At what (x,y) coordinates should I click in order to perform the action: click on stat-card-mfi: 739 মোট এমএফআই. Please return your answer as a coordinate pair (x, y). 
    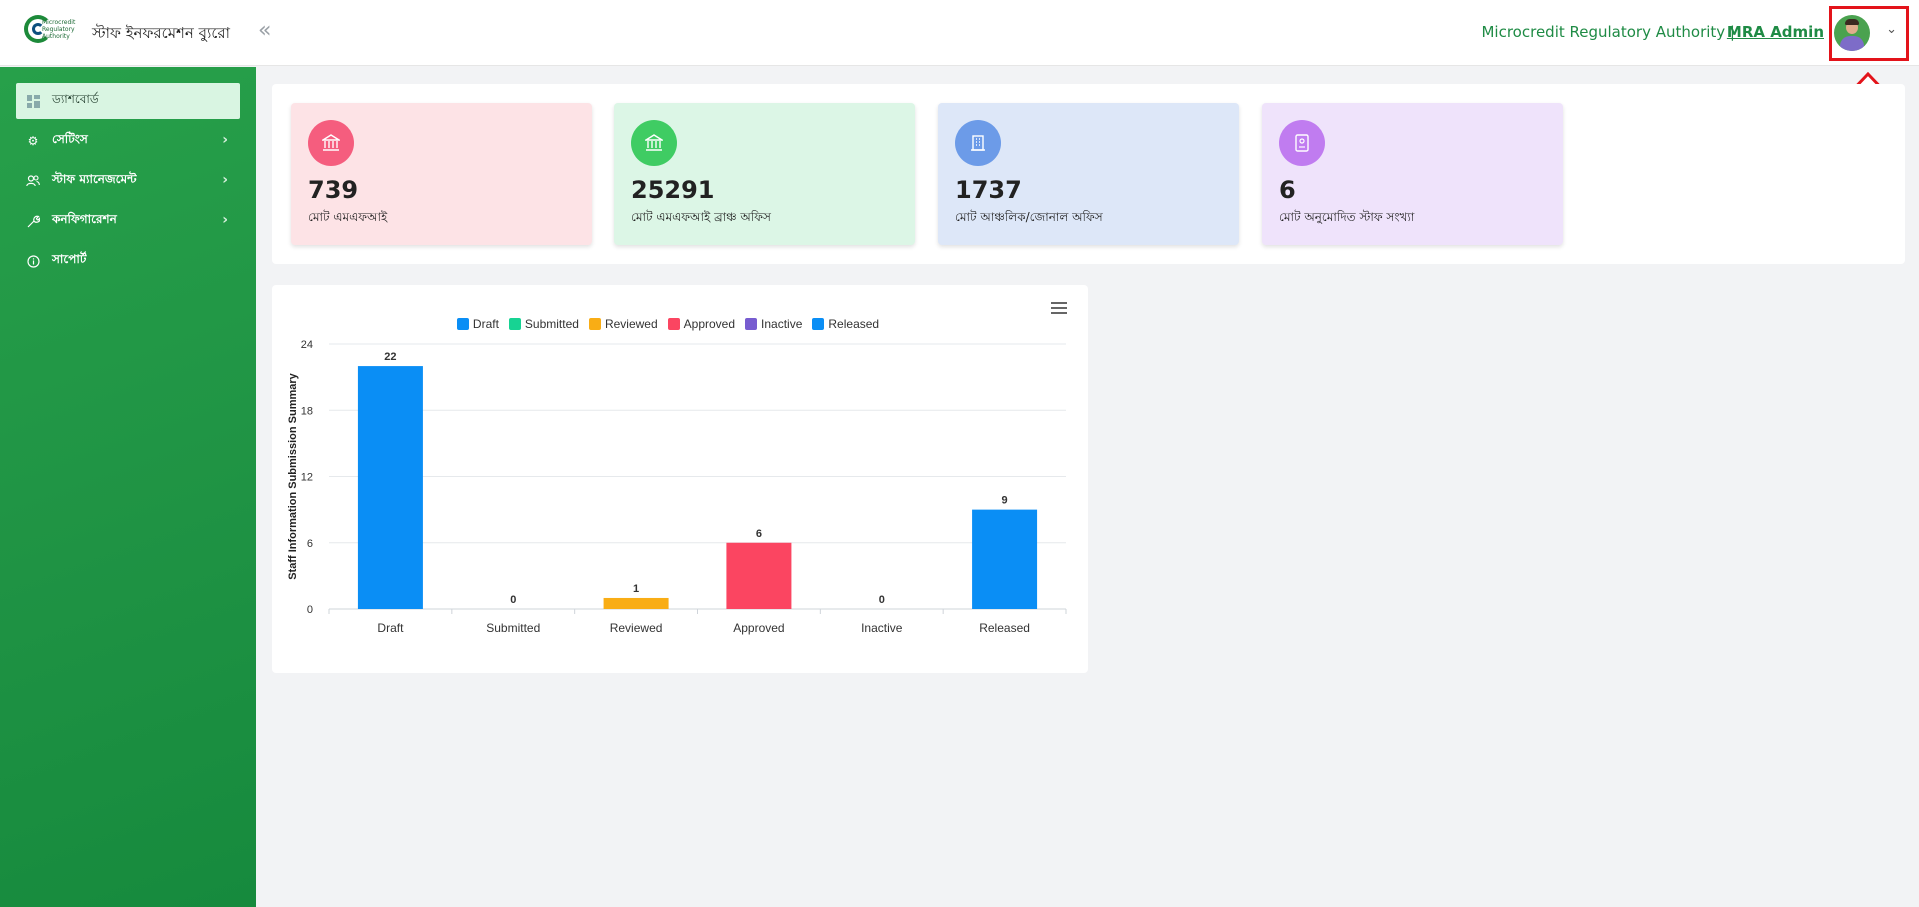
    Looking at the image, I should click on (441, 174).